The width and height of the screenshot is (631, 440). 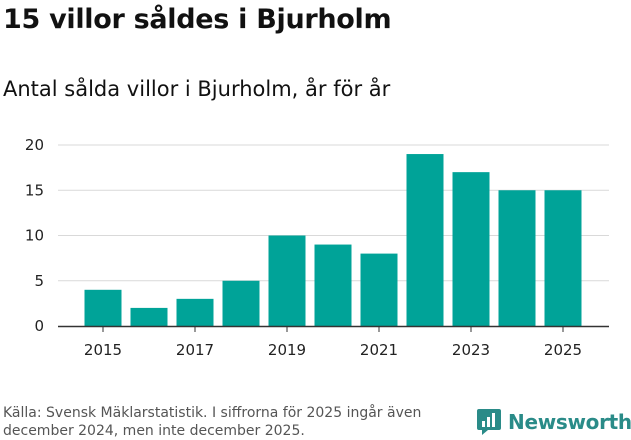 I want to click on y-tick-label-0: 0, so click(x=39, y=326).